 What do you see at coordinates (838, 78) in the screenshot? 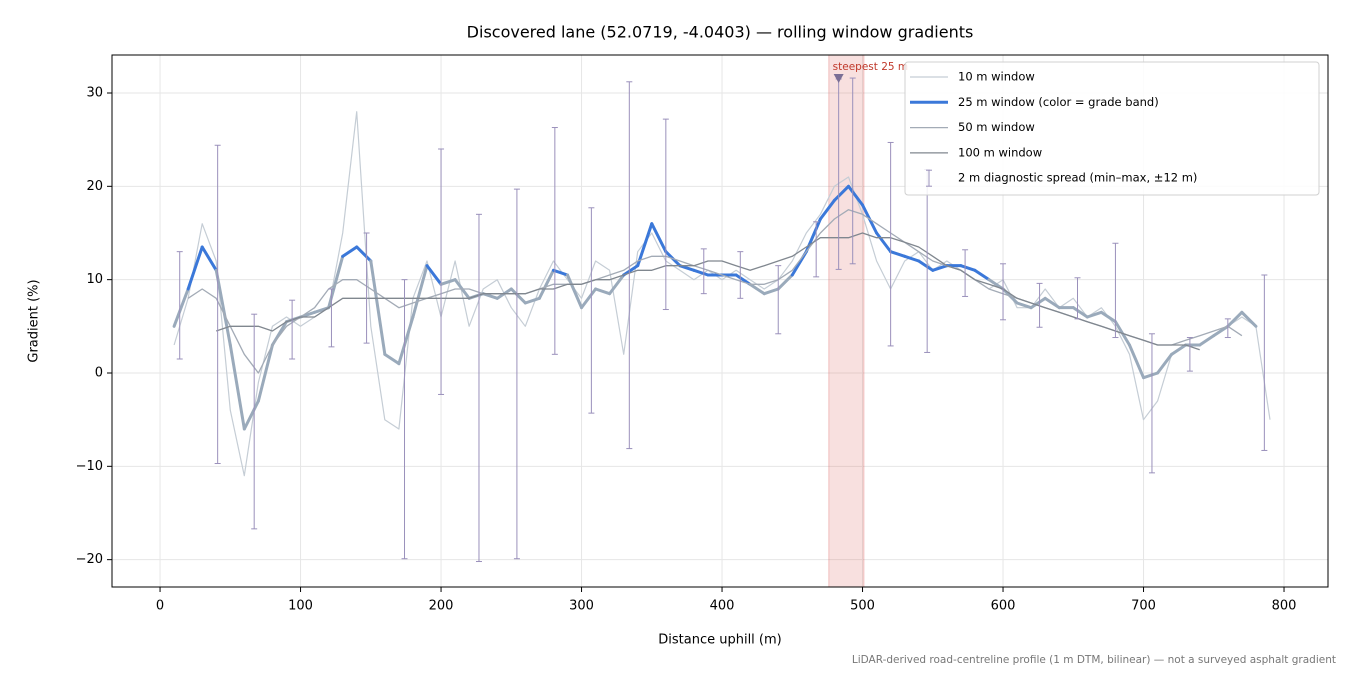
I see `steepest-marker` at bounding box center [838, 78].